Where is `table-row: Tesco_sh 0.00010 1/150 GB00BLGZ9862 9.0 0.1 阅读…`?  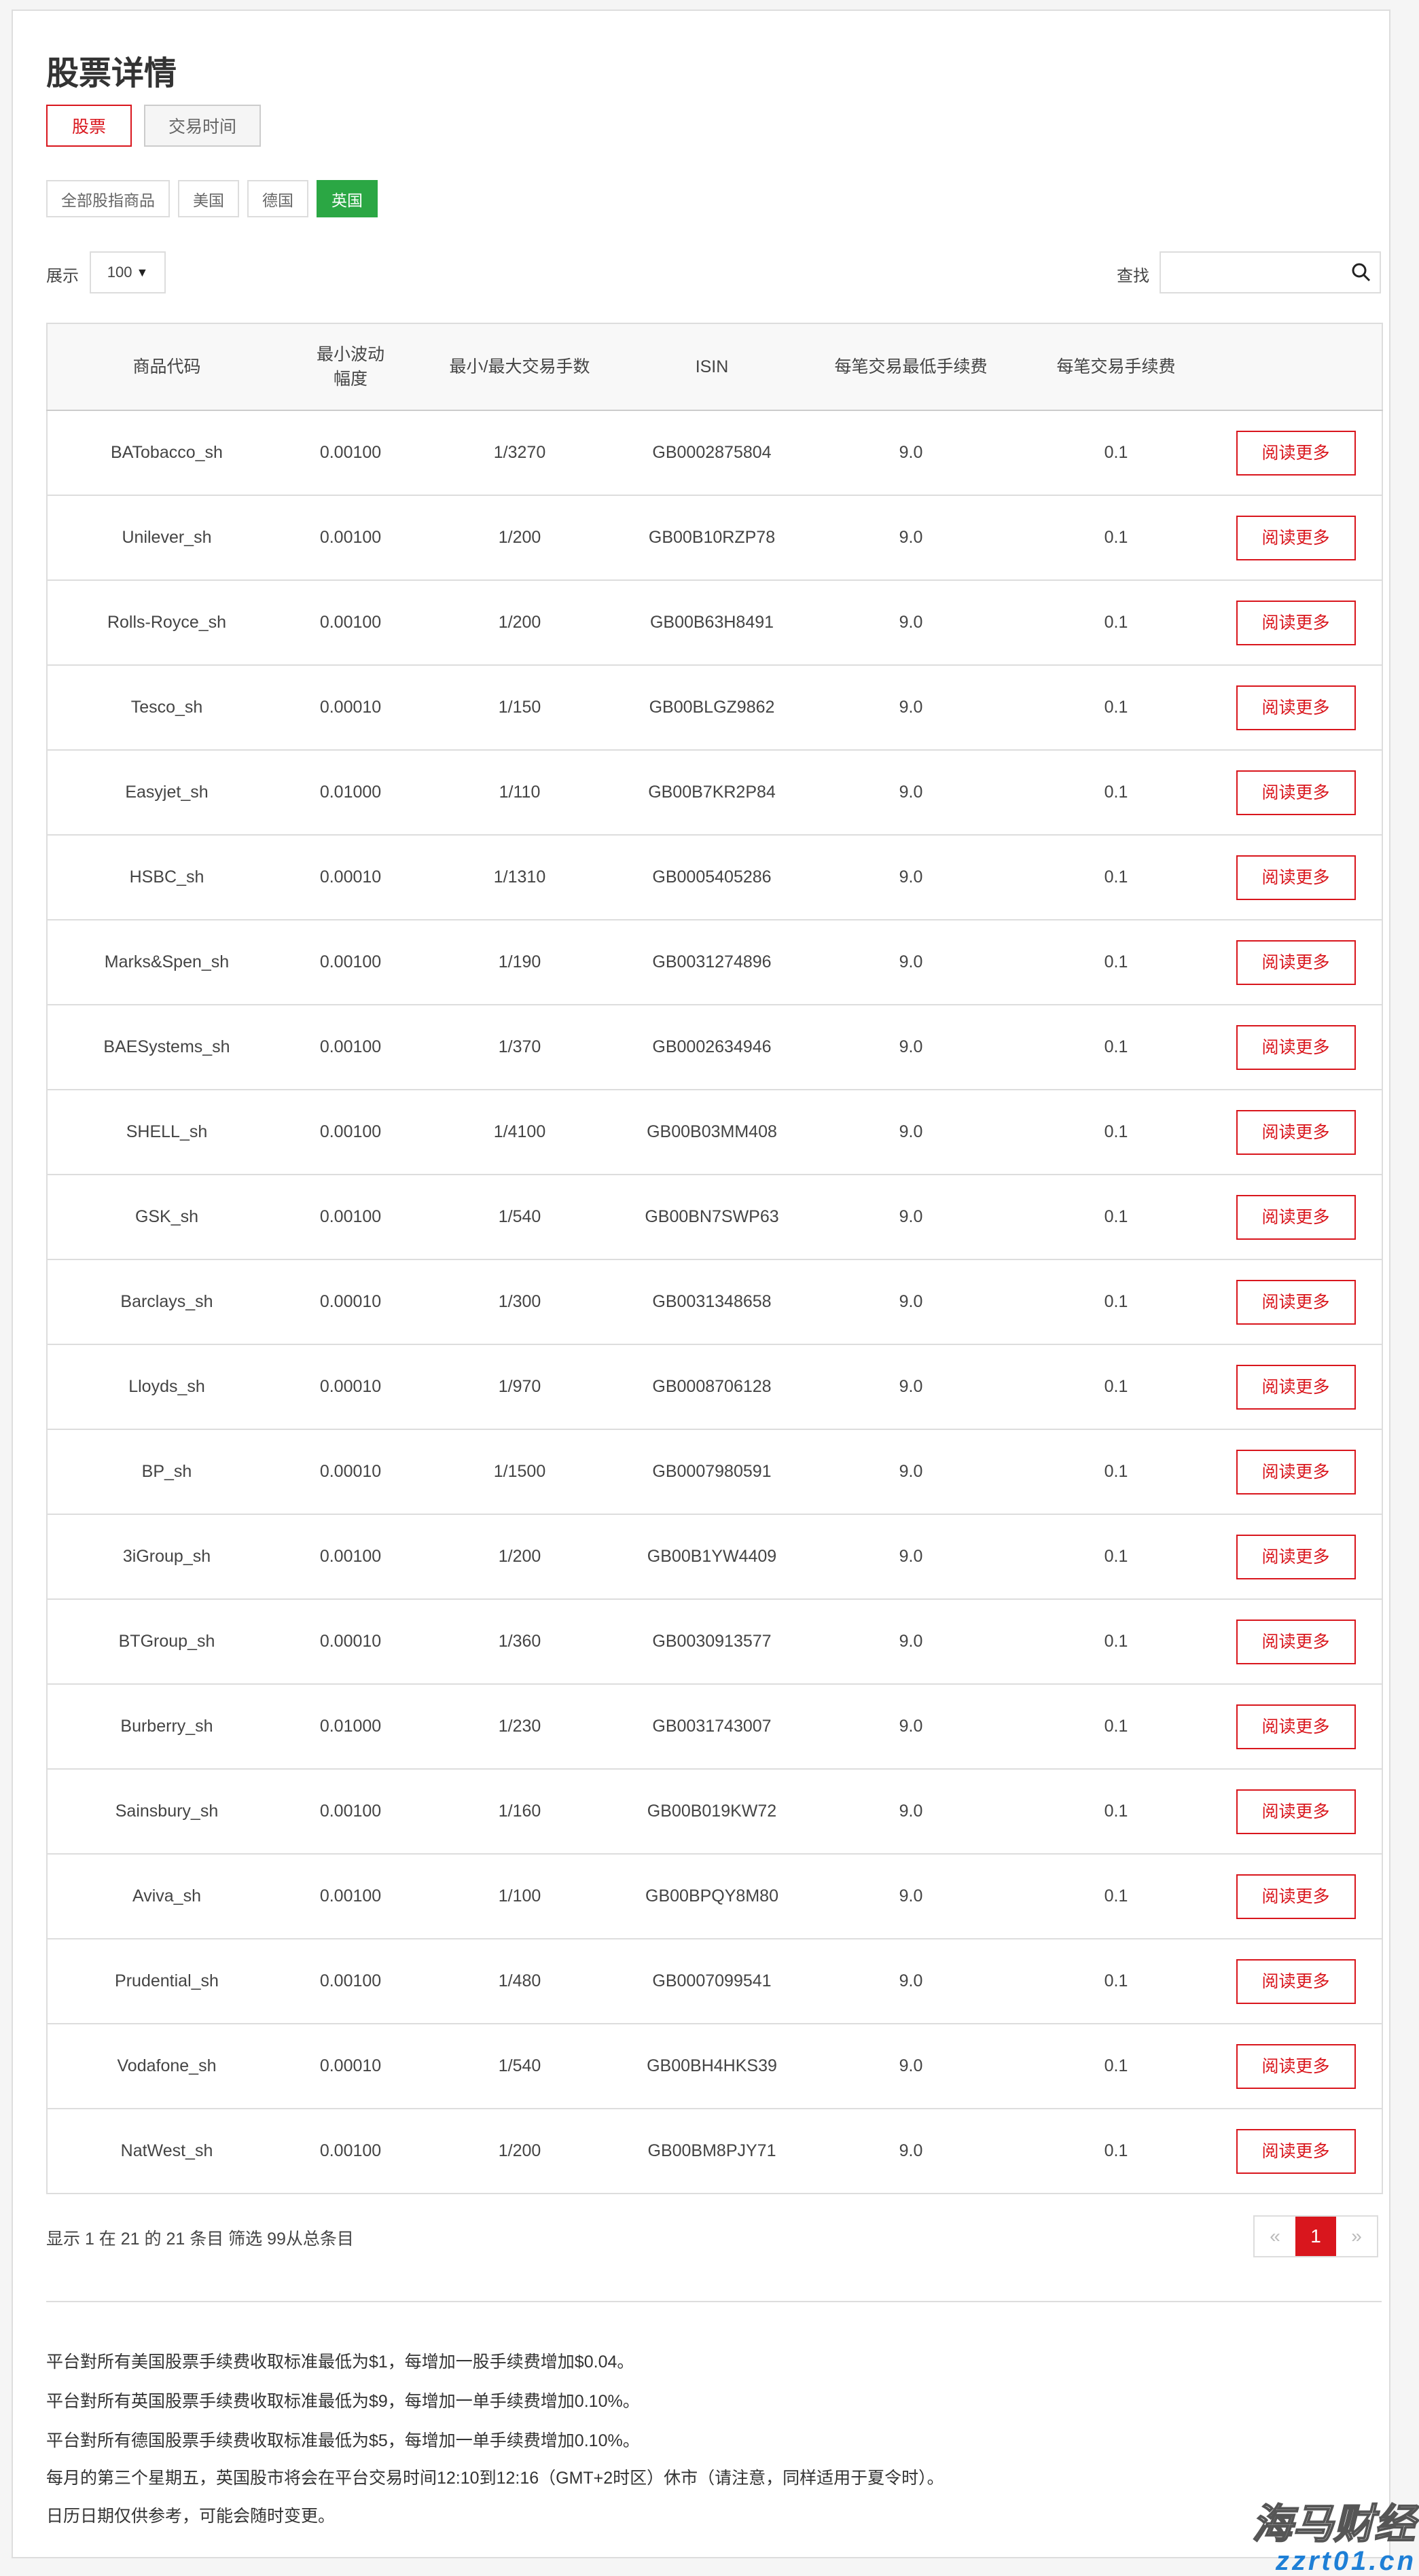 table-row: Tesco_sh 0.00010 1/150 GB00BLGZ9862 9.0 0.1 阅读… is located at coordinates (714, 708).